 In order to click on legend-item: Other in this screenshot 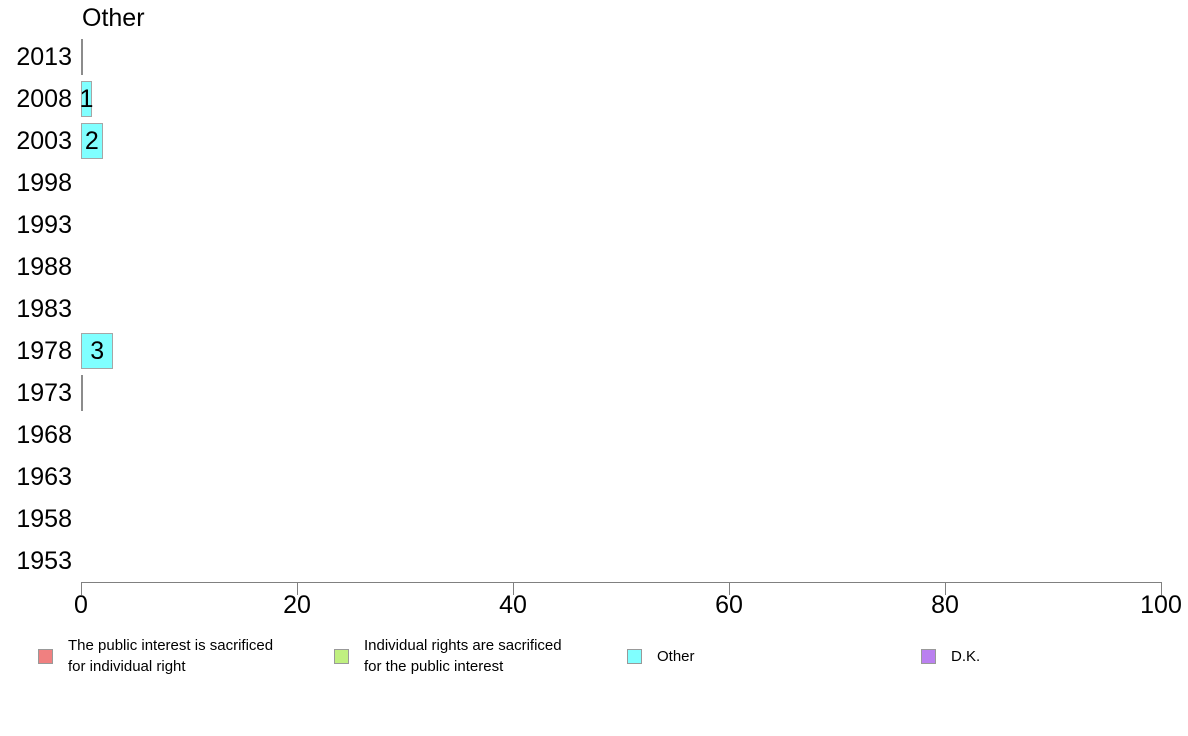, I will do `click(661, 656)`.